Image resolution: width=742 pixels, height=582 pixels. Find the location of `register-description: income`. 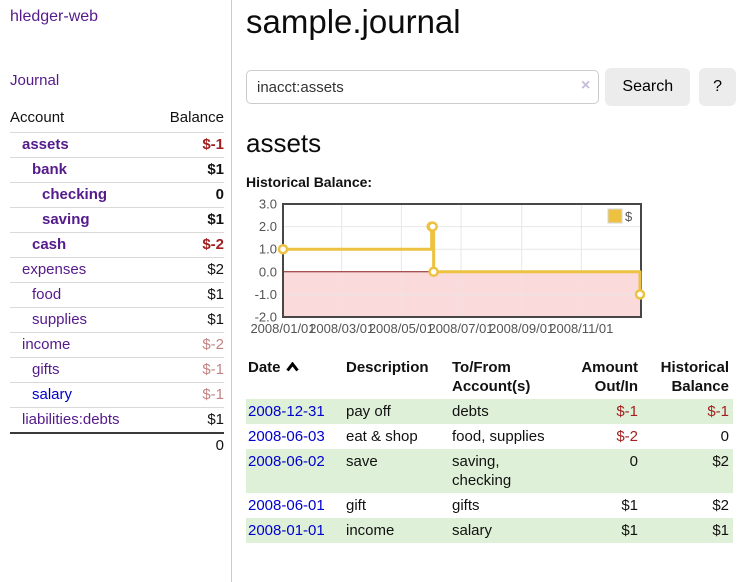

register-description: income is located at coordinates (370, 530).